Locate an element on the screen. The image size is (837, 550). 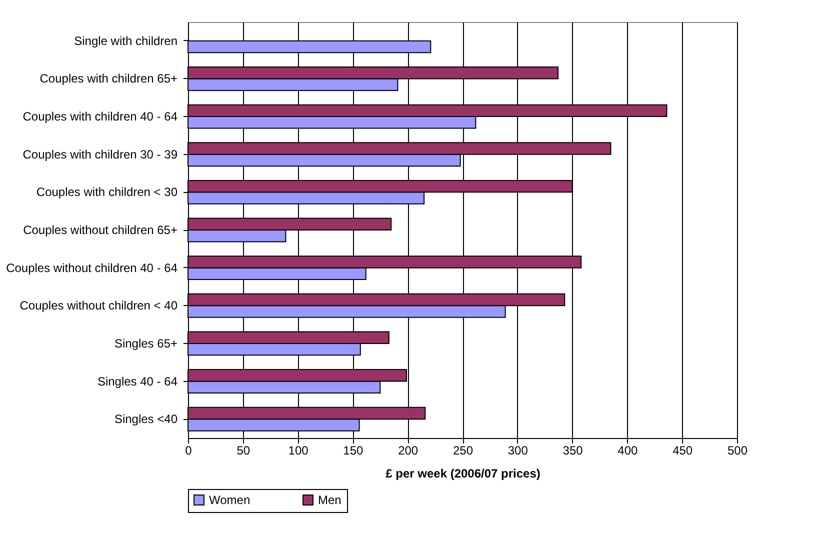
y-tick-label: Couples without children < 40 is located at coordinates (99, 305).